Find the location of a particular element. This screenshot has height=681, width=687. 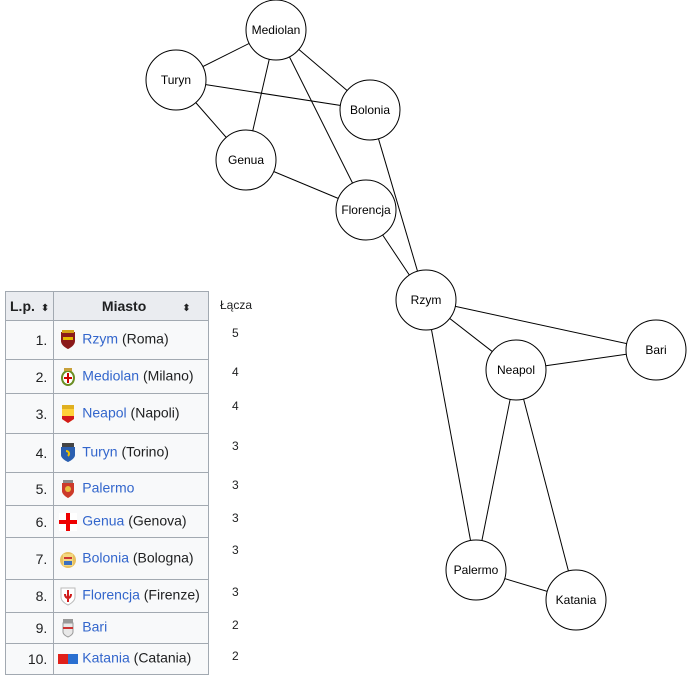

node-rzym: Rzym is located at coordinates (426, 300).